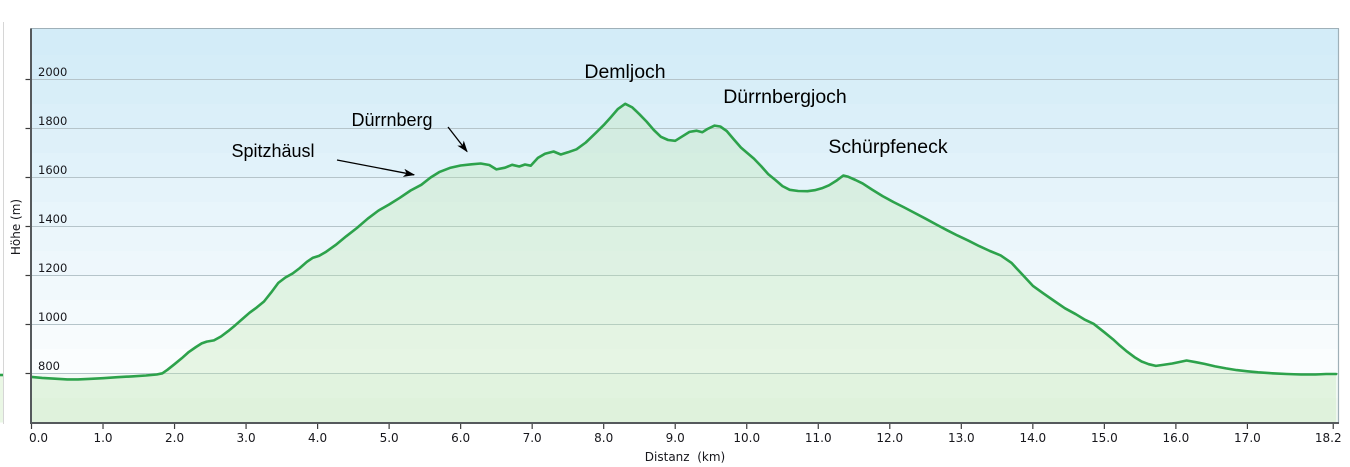 The image size is (1350, 467). What do you see at coordinates (818, 438) in the screenshot?
I see `x-tick-label: 11.0` at bounding box center [818, 438].